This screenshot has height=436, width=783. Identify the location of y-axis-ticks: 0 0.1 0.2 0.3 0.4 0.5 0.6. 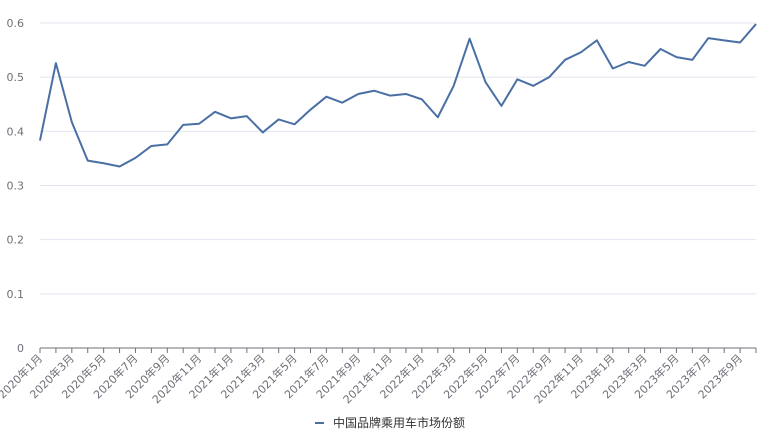
(16, 186).